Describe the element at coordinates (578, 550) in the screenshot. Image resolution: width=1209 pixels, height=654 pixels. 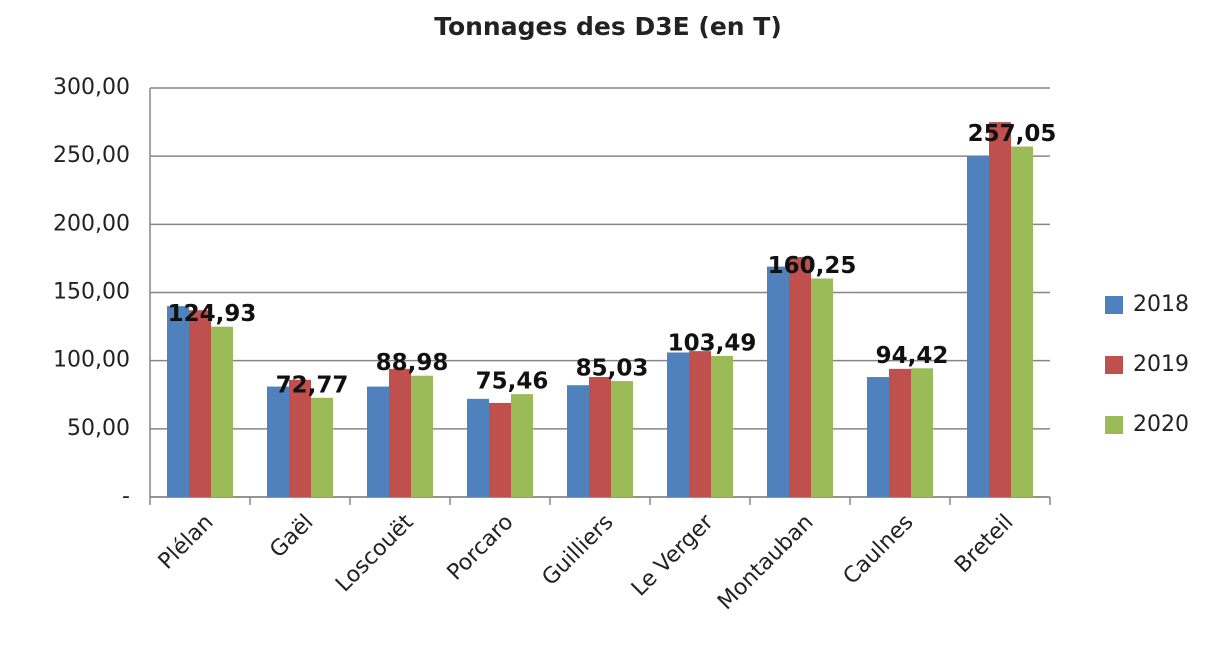
I see `x-tick-label: Guilliers` at that location.